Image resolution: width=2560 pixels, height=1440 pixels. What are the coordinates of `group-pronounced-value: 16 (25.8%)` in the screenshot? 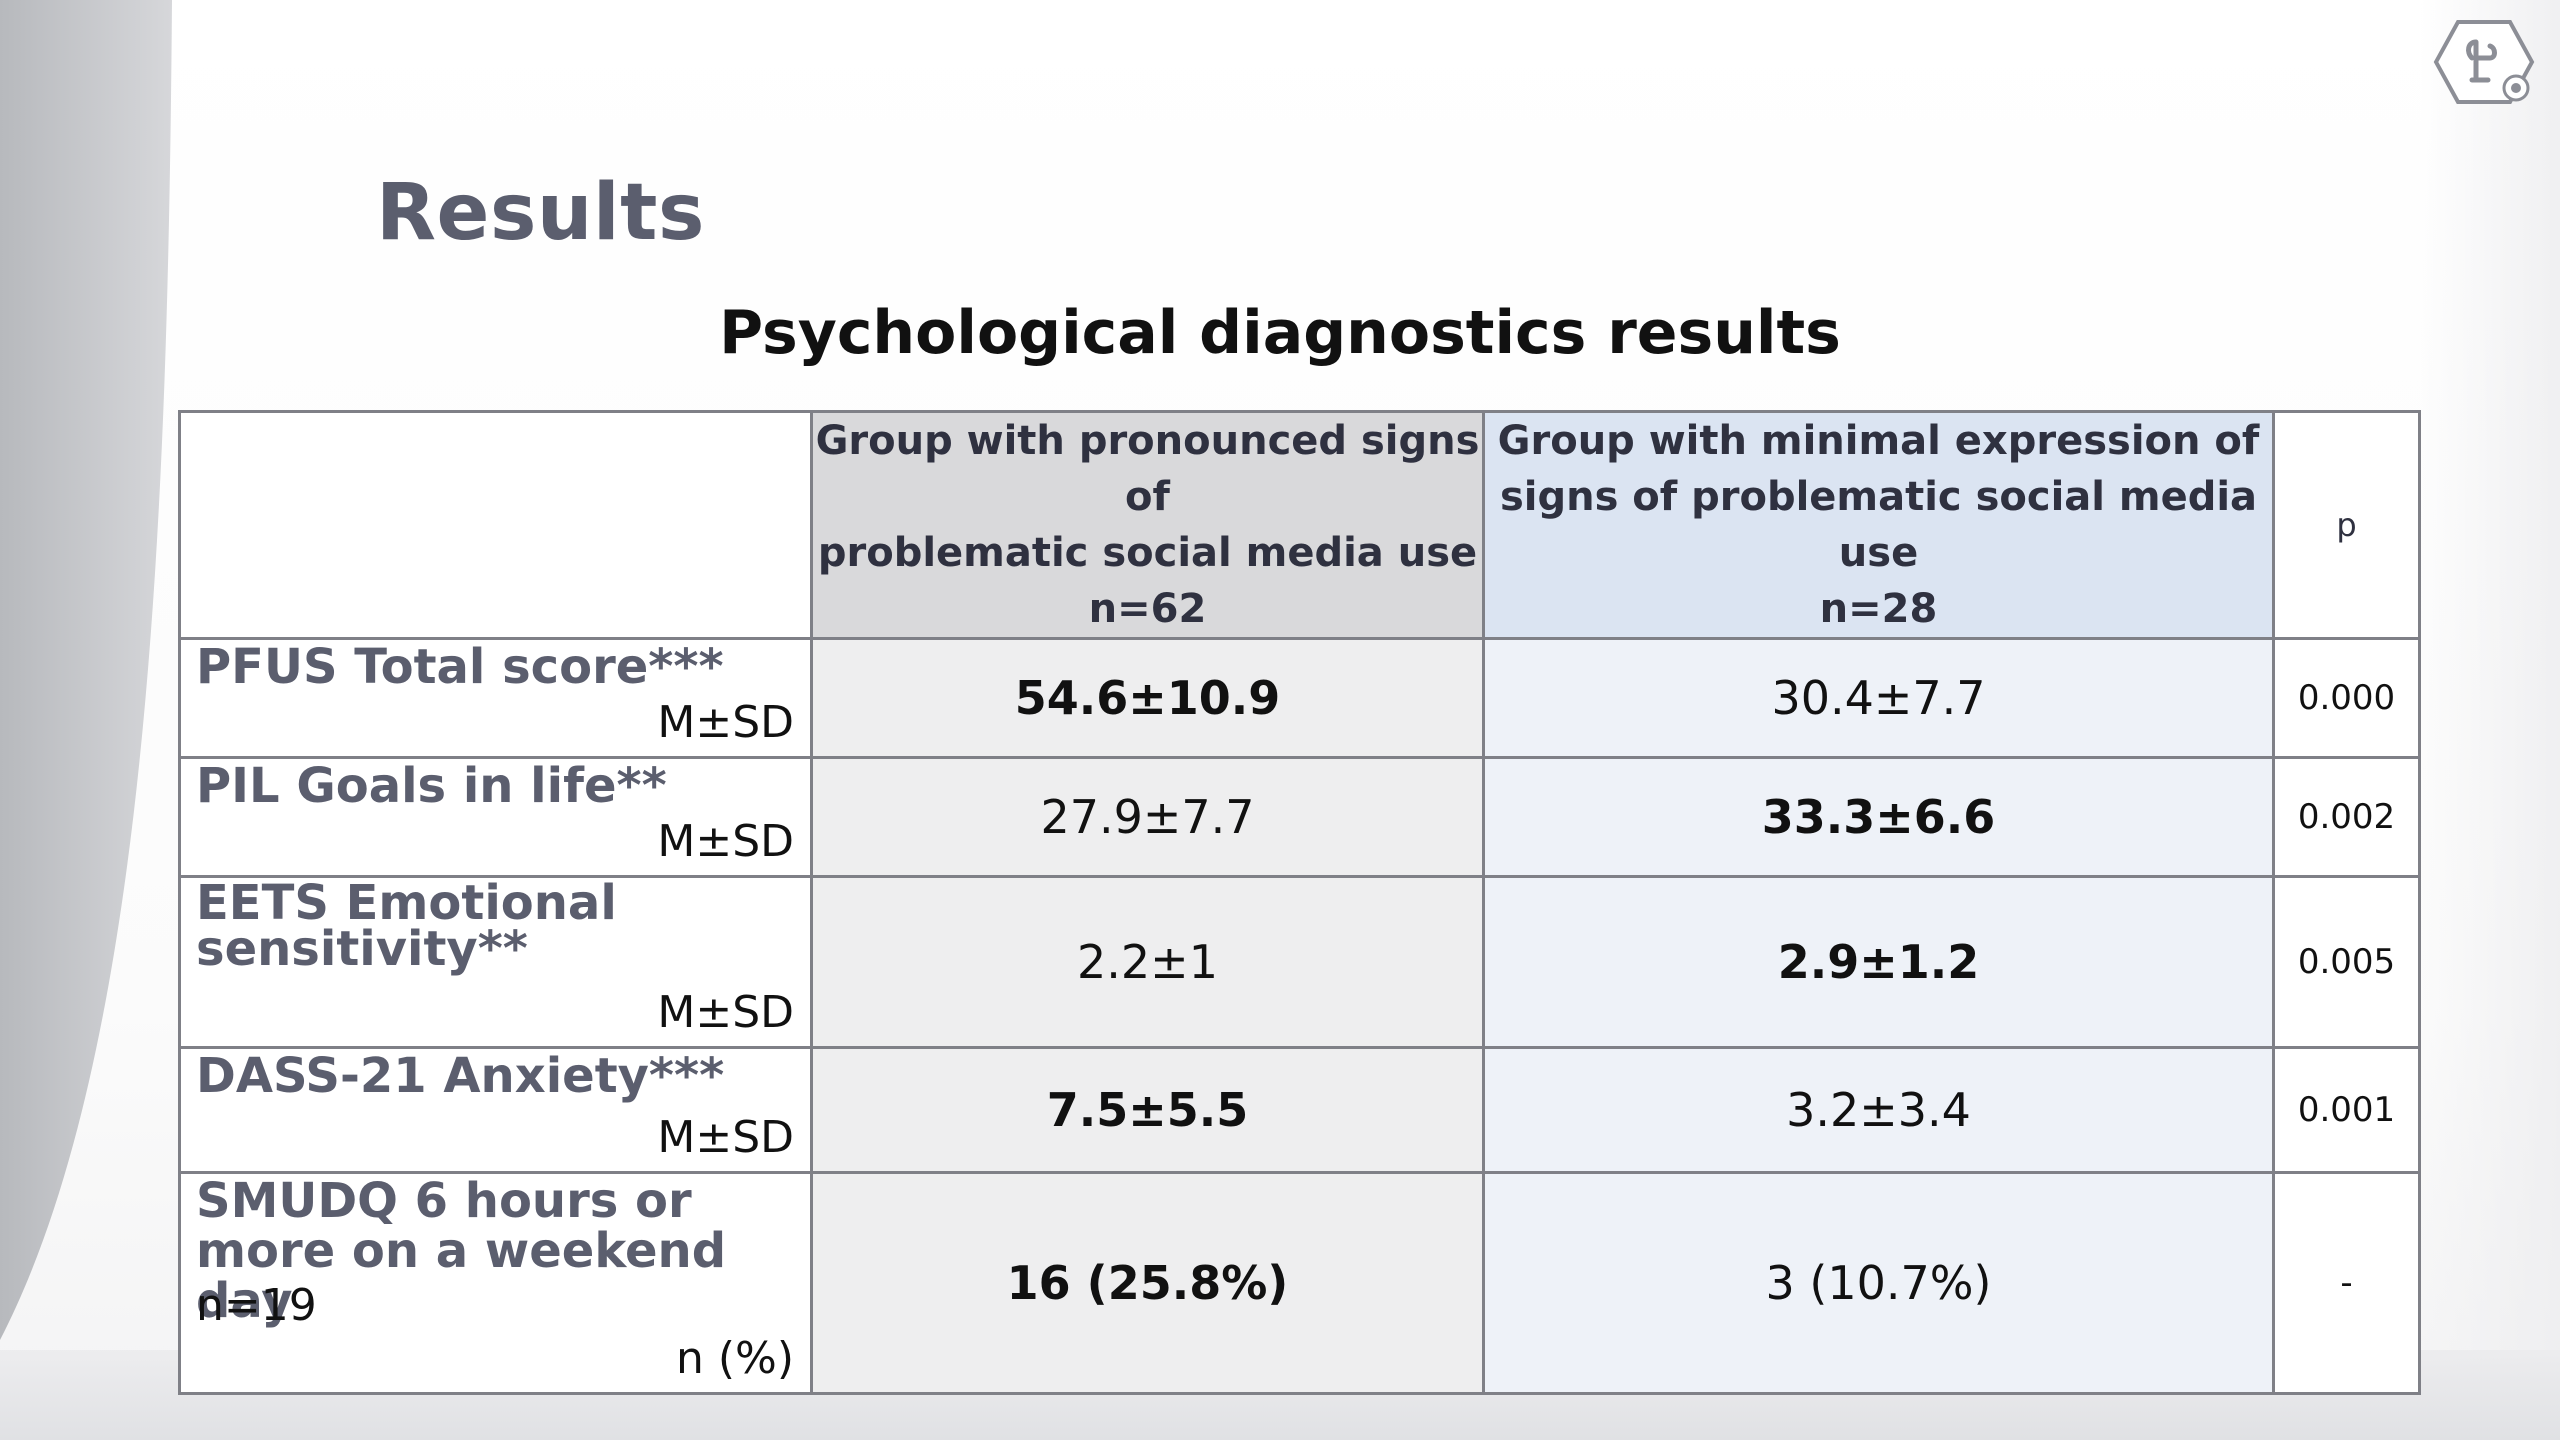 It's located at (1147, 1283).